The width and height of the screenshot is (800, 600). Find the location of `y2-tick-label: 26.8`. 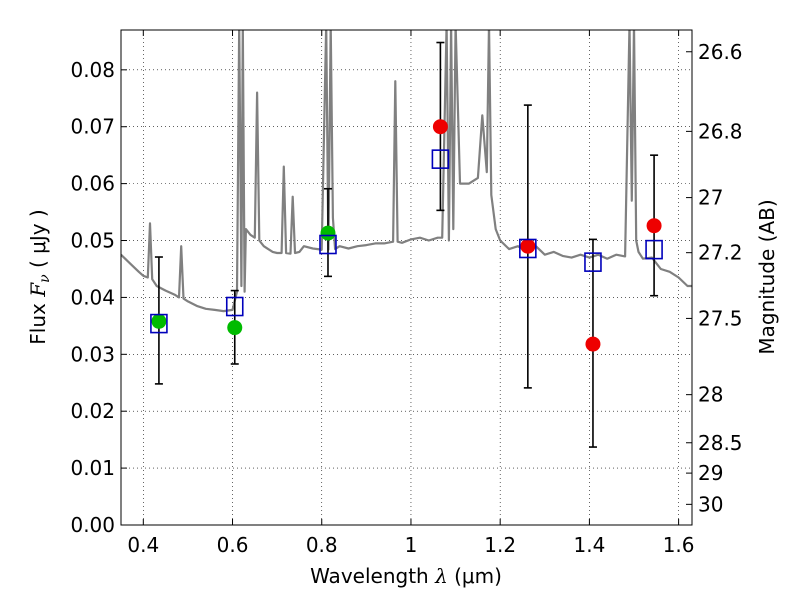

y2-tick-label: 26.8 is located at coordinates (720, 131).